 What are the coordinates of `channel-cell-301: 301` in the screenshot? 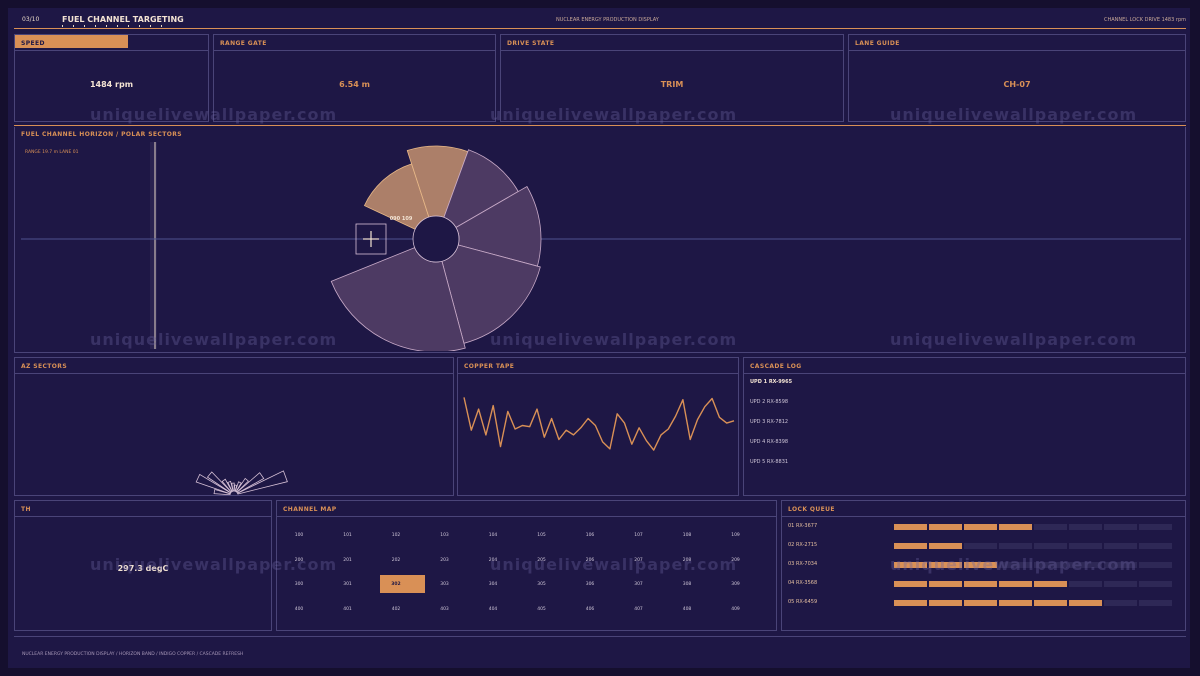 It's located at (347, 584).